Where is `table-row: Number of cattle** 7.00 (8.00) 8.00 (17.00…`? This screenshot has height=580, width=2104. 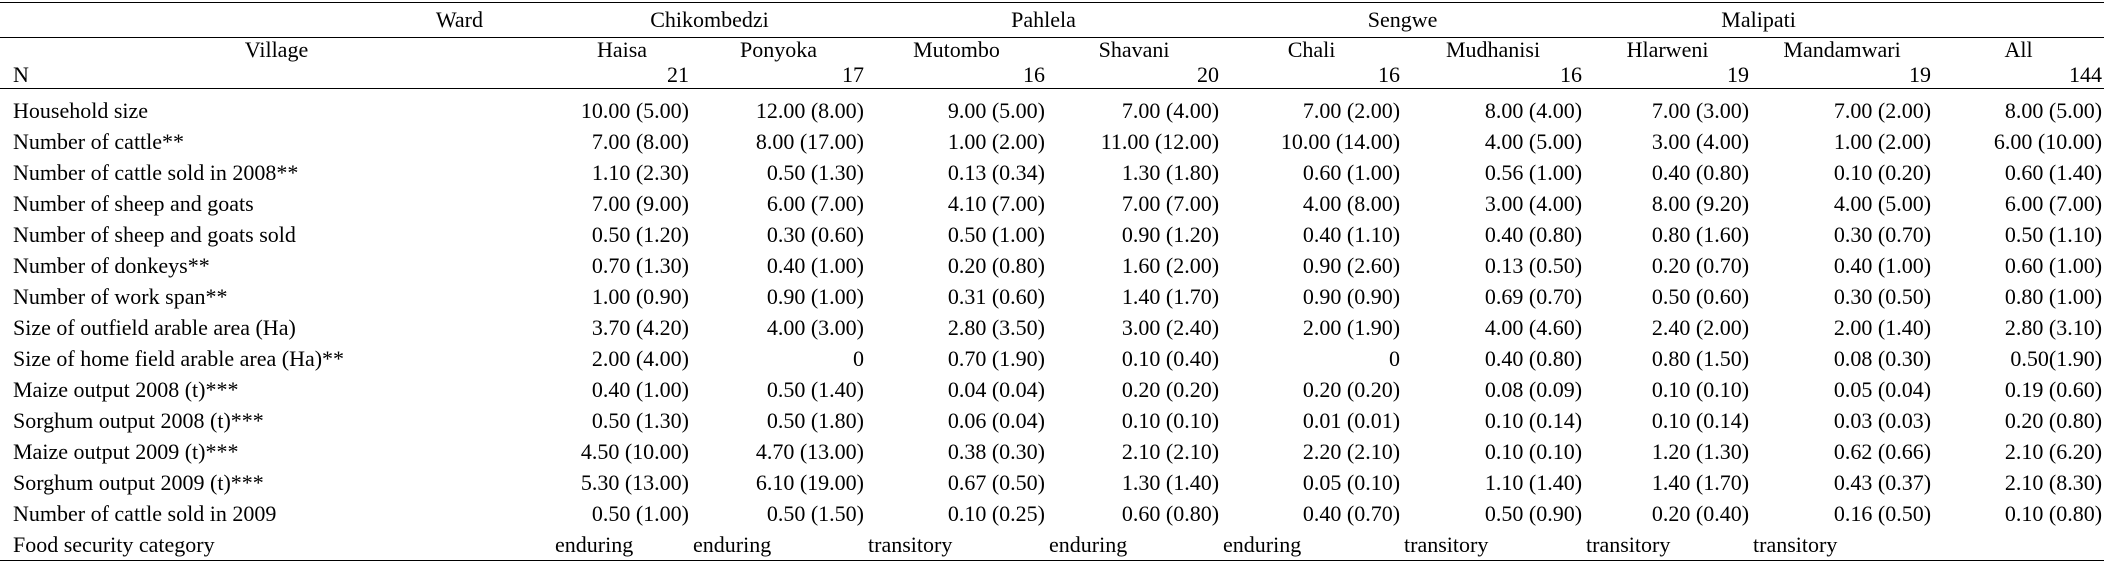 table-row: Number of cattle** 7.00 (8.00) 8.00 (17.00… is located at coordinates (1052, 141).